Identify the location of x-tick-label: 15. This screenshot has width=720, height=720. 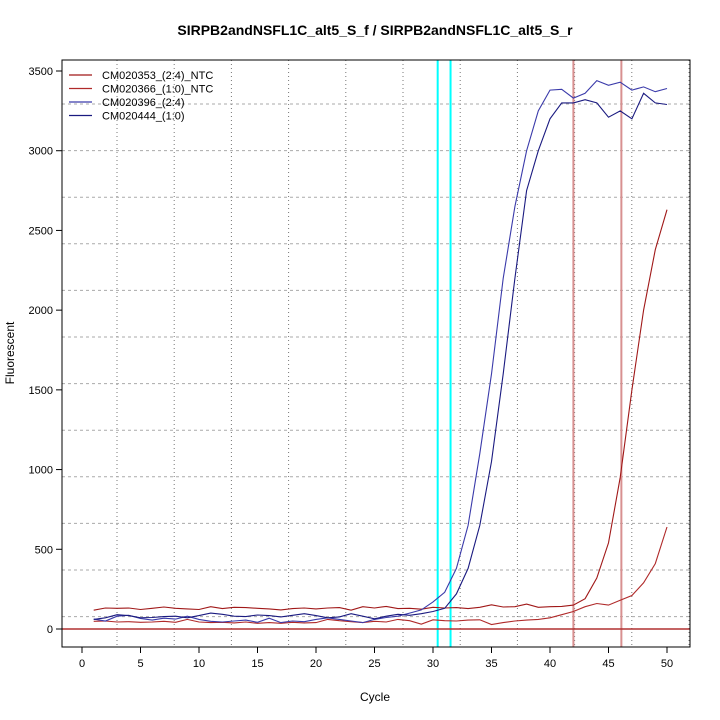
(257, 664).